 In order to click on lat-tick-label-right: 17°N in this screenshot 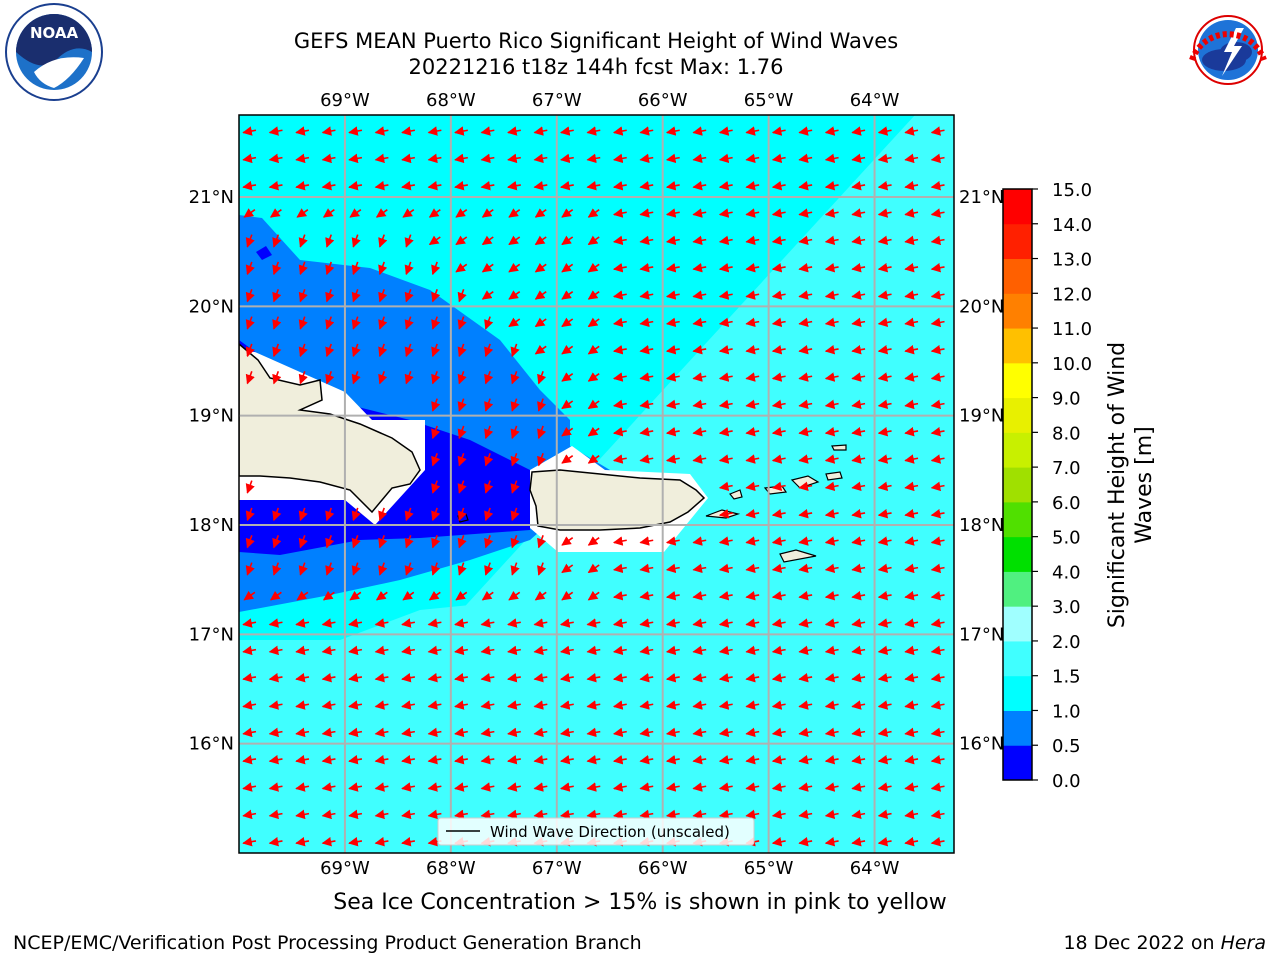, I will do `click(981, 634)`.